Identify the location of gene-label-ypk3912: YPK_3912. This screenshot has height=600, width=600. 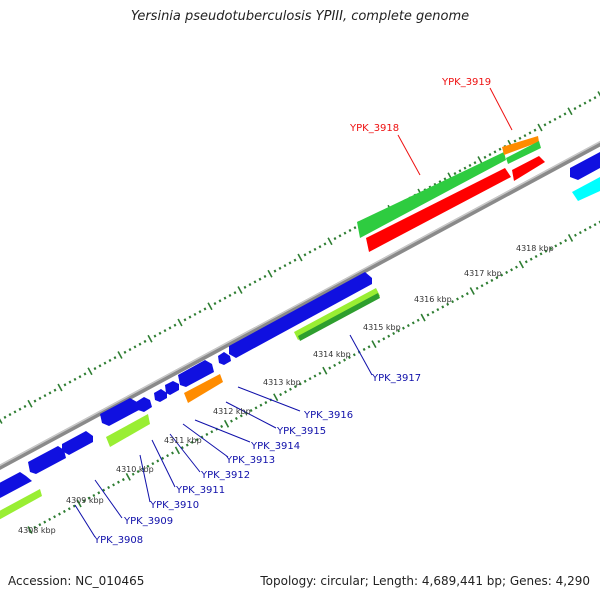
(225, 475).